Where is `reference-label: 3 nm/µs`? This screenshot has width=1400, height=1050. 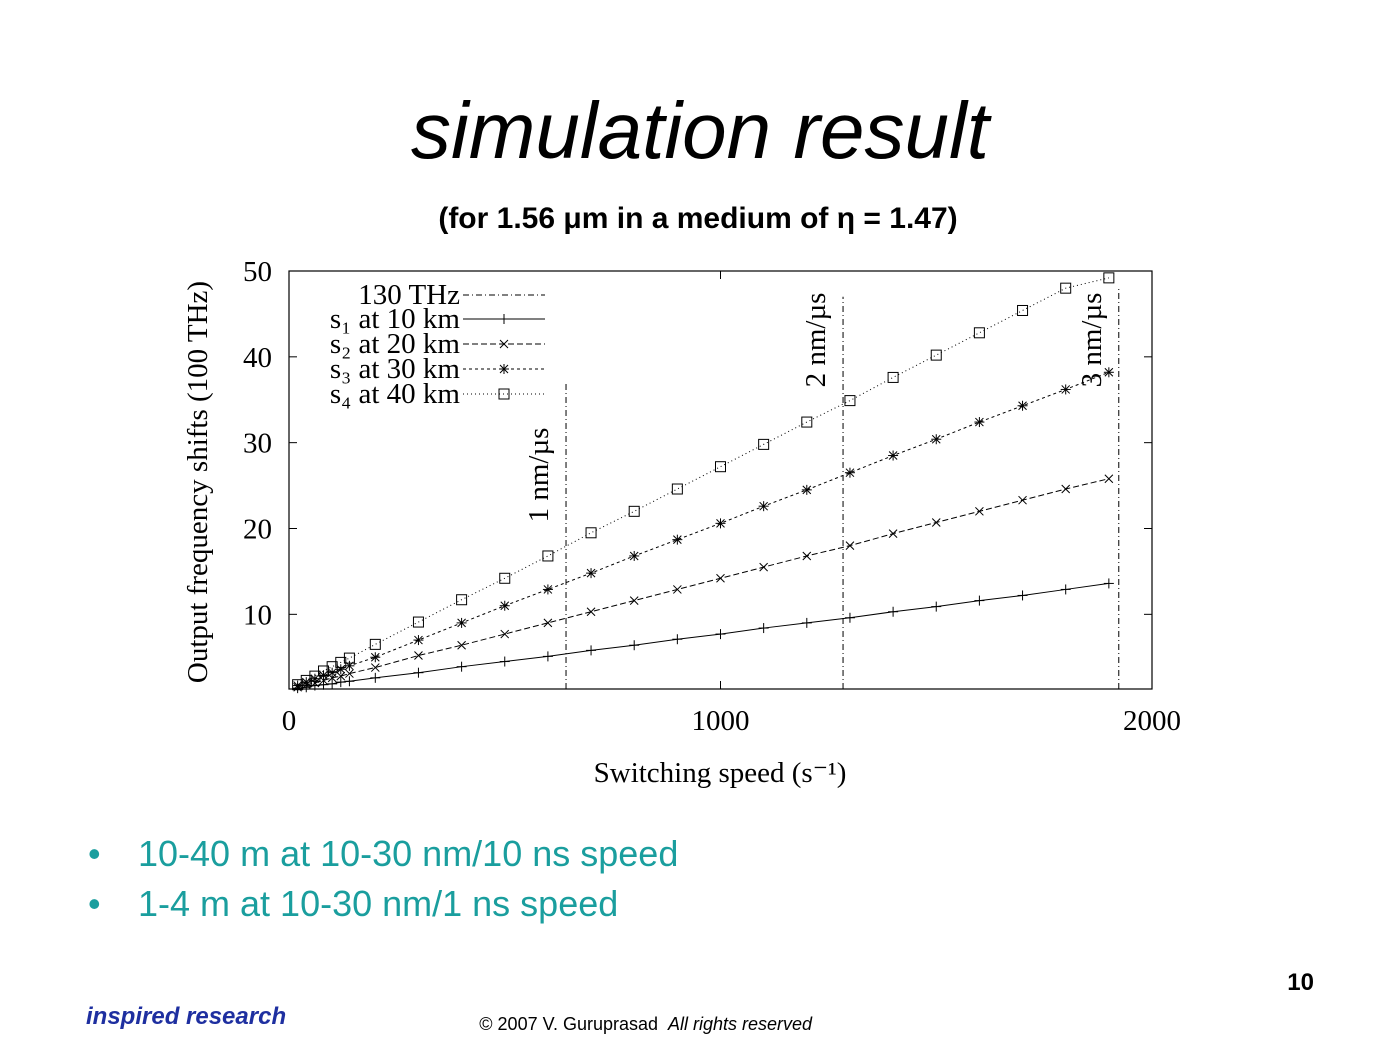
reference-label: 3 nm/µs is located at coordinates (1092, 340).